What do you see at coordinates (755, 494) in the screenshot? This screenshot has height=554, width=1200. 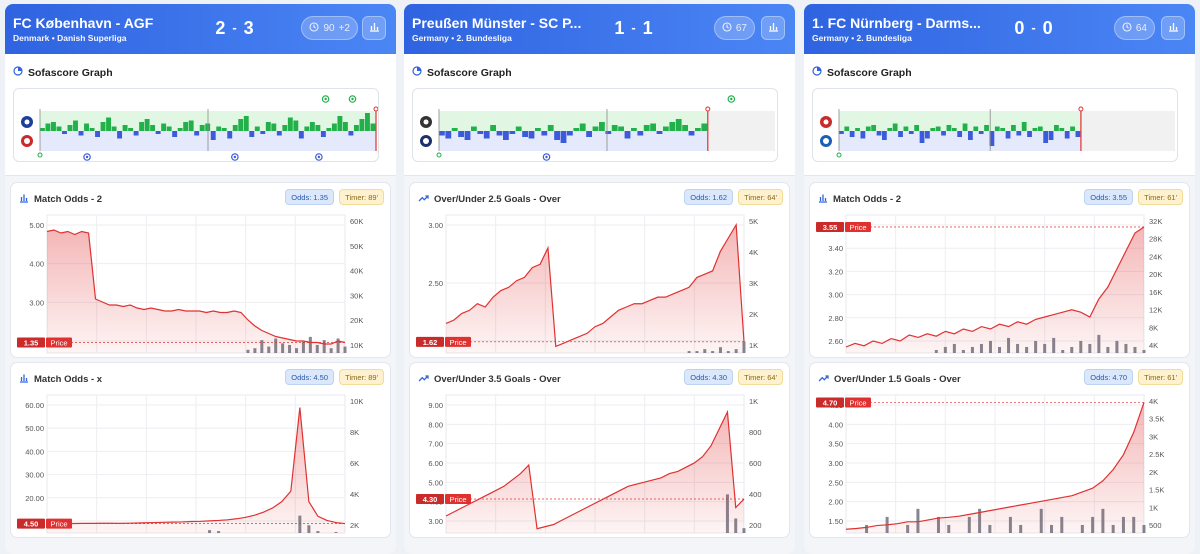 I see `volume-tick-label: 400` at bounding box center [755, 494].